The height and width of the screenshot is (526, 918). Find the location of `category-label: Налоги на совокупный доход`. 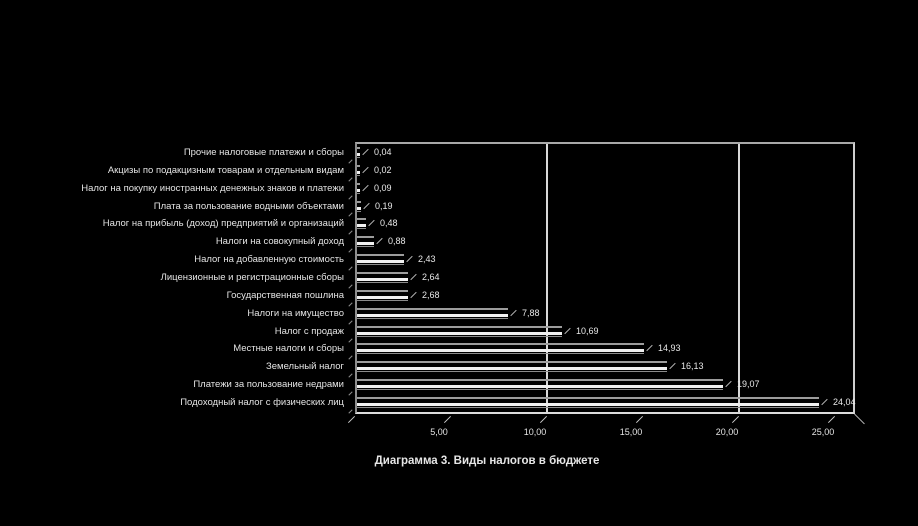

category-label: Налоги на совокупный доход is located at coordinates (279, 242).